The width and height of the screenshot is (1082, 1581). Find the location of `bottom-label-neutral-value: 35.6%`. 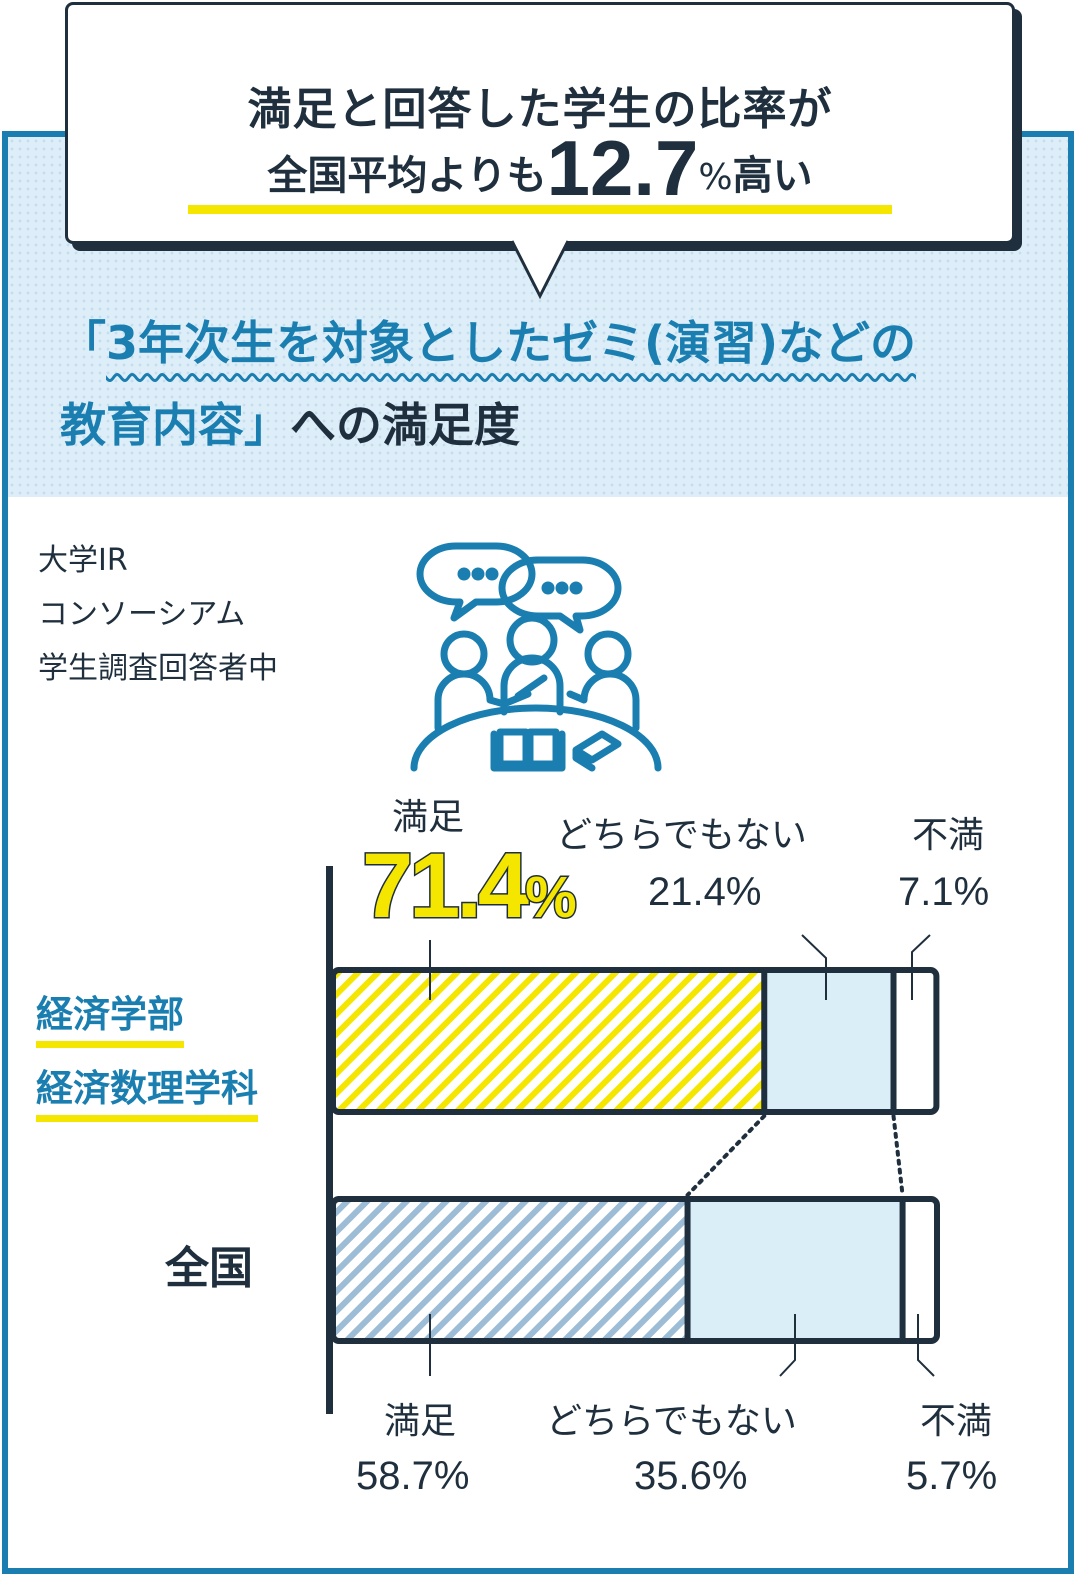

bottom-label-neutral-value: 35.6% is located at coordinates (690, 1477).